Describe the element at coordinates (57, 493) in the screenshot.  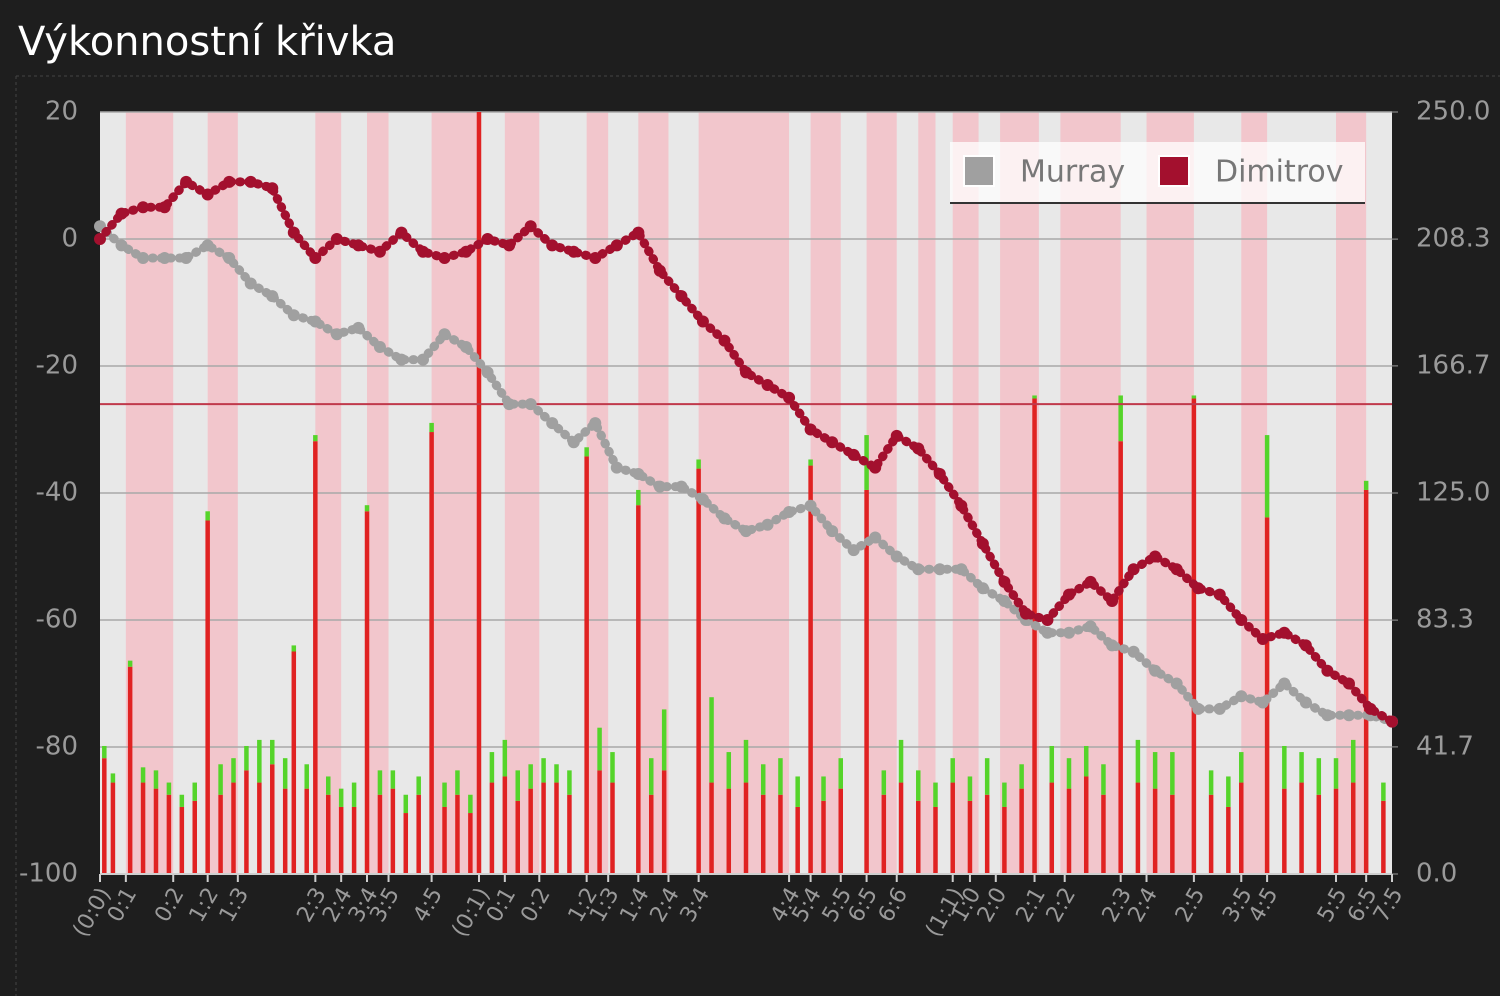
I see `y-tick-label: -40` at that location.